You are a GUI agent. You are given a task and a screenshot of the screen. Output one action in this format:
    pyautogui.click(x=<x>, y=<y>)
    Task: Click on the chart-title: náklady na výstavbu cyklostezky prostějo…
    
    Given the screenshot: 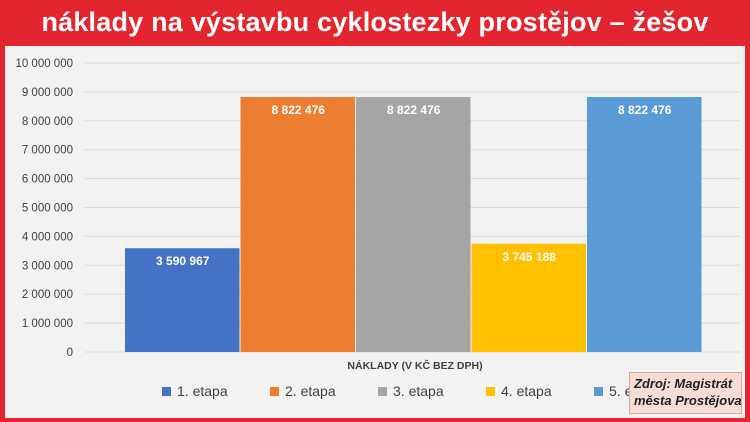 What is the action you would take?
    pyautogui.click(x=375, y=21)
    